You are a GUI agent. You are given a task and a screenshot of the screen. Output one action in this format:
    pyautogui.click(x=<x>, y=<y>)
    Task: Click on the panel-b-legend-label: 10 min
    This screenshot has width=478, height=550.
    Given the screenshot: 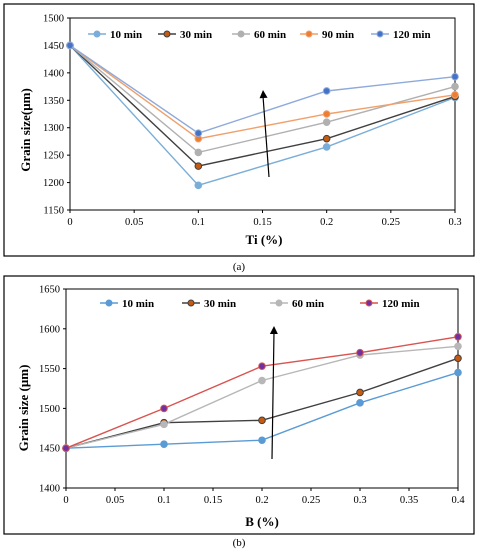 What is the action you would take?
    pyautogui.click(x=138, y=304)
    